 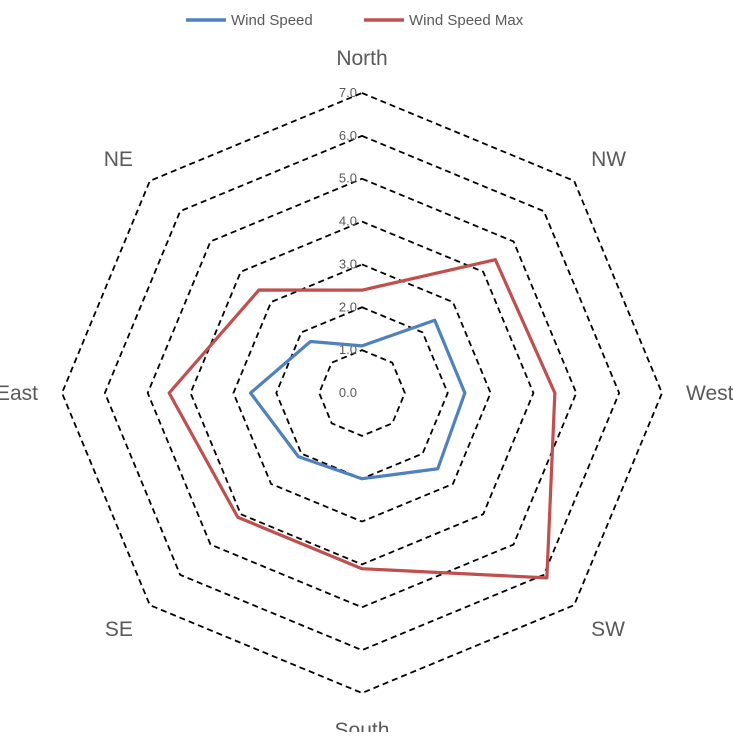 What do you see at coordinates (348, 392) in the screenshot?
I see `tick-label-0: 0.0` at bounding box center [348, 392].